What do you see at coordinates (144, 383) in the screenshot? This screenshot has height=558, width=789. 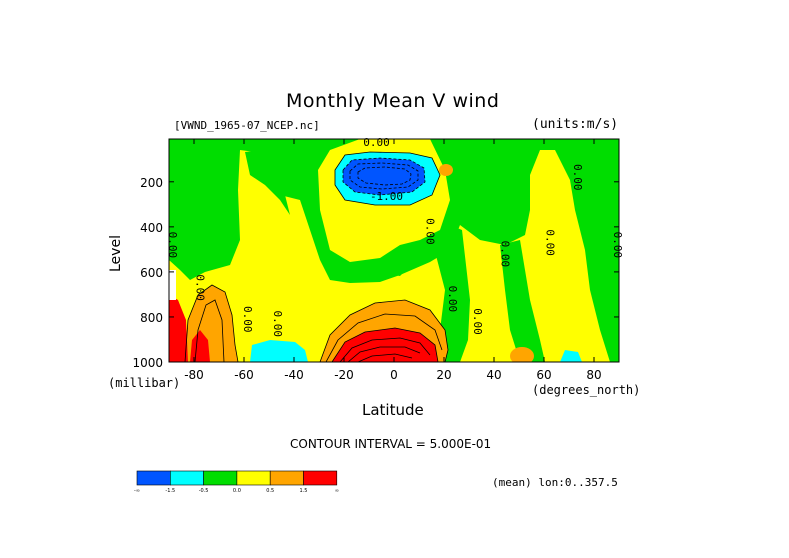 I see `y-axis-units: (millibar)` at bounding box center [144, 383].